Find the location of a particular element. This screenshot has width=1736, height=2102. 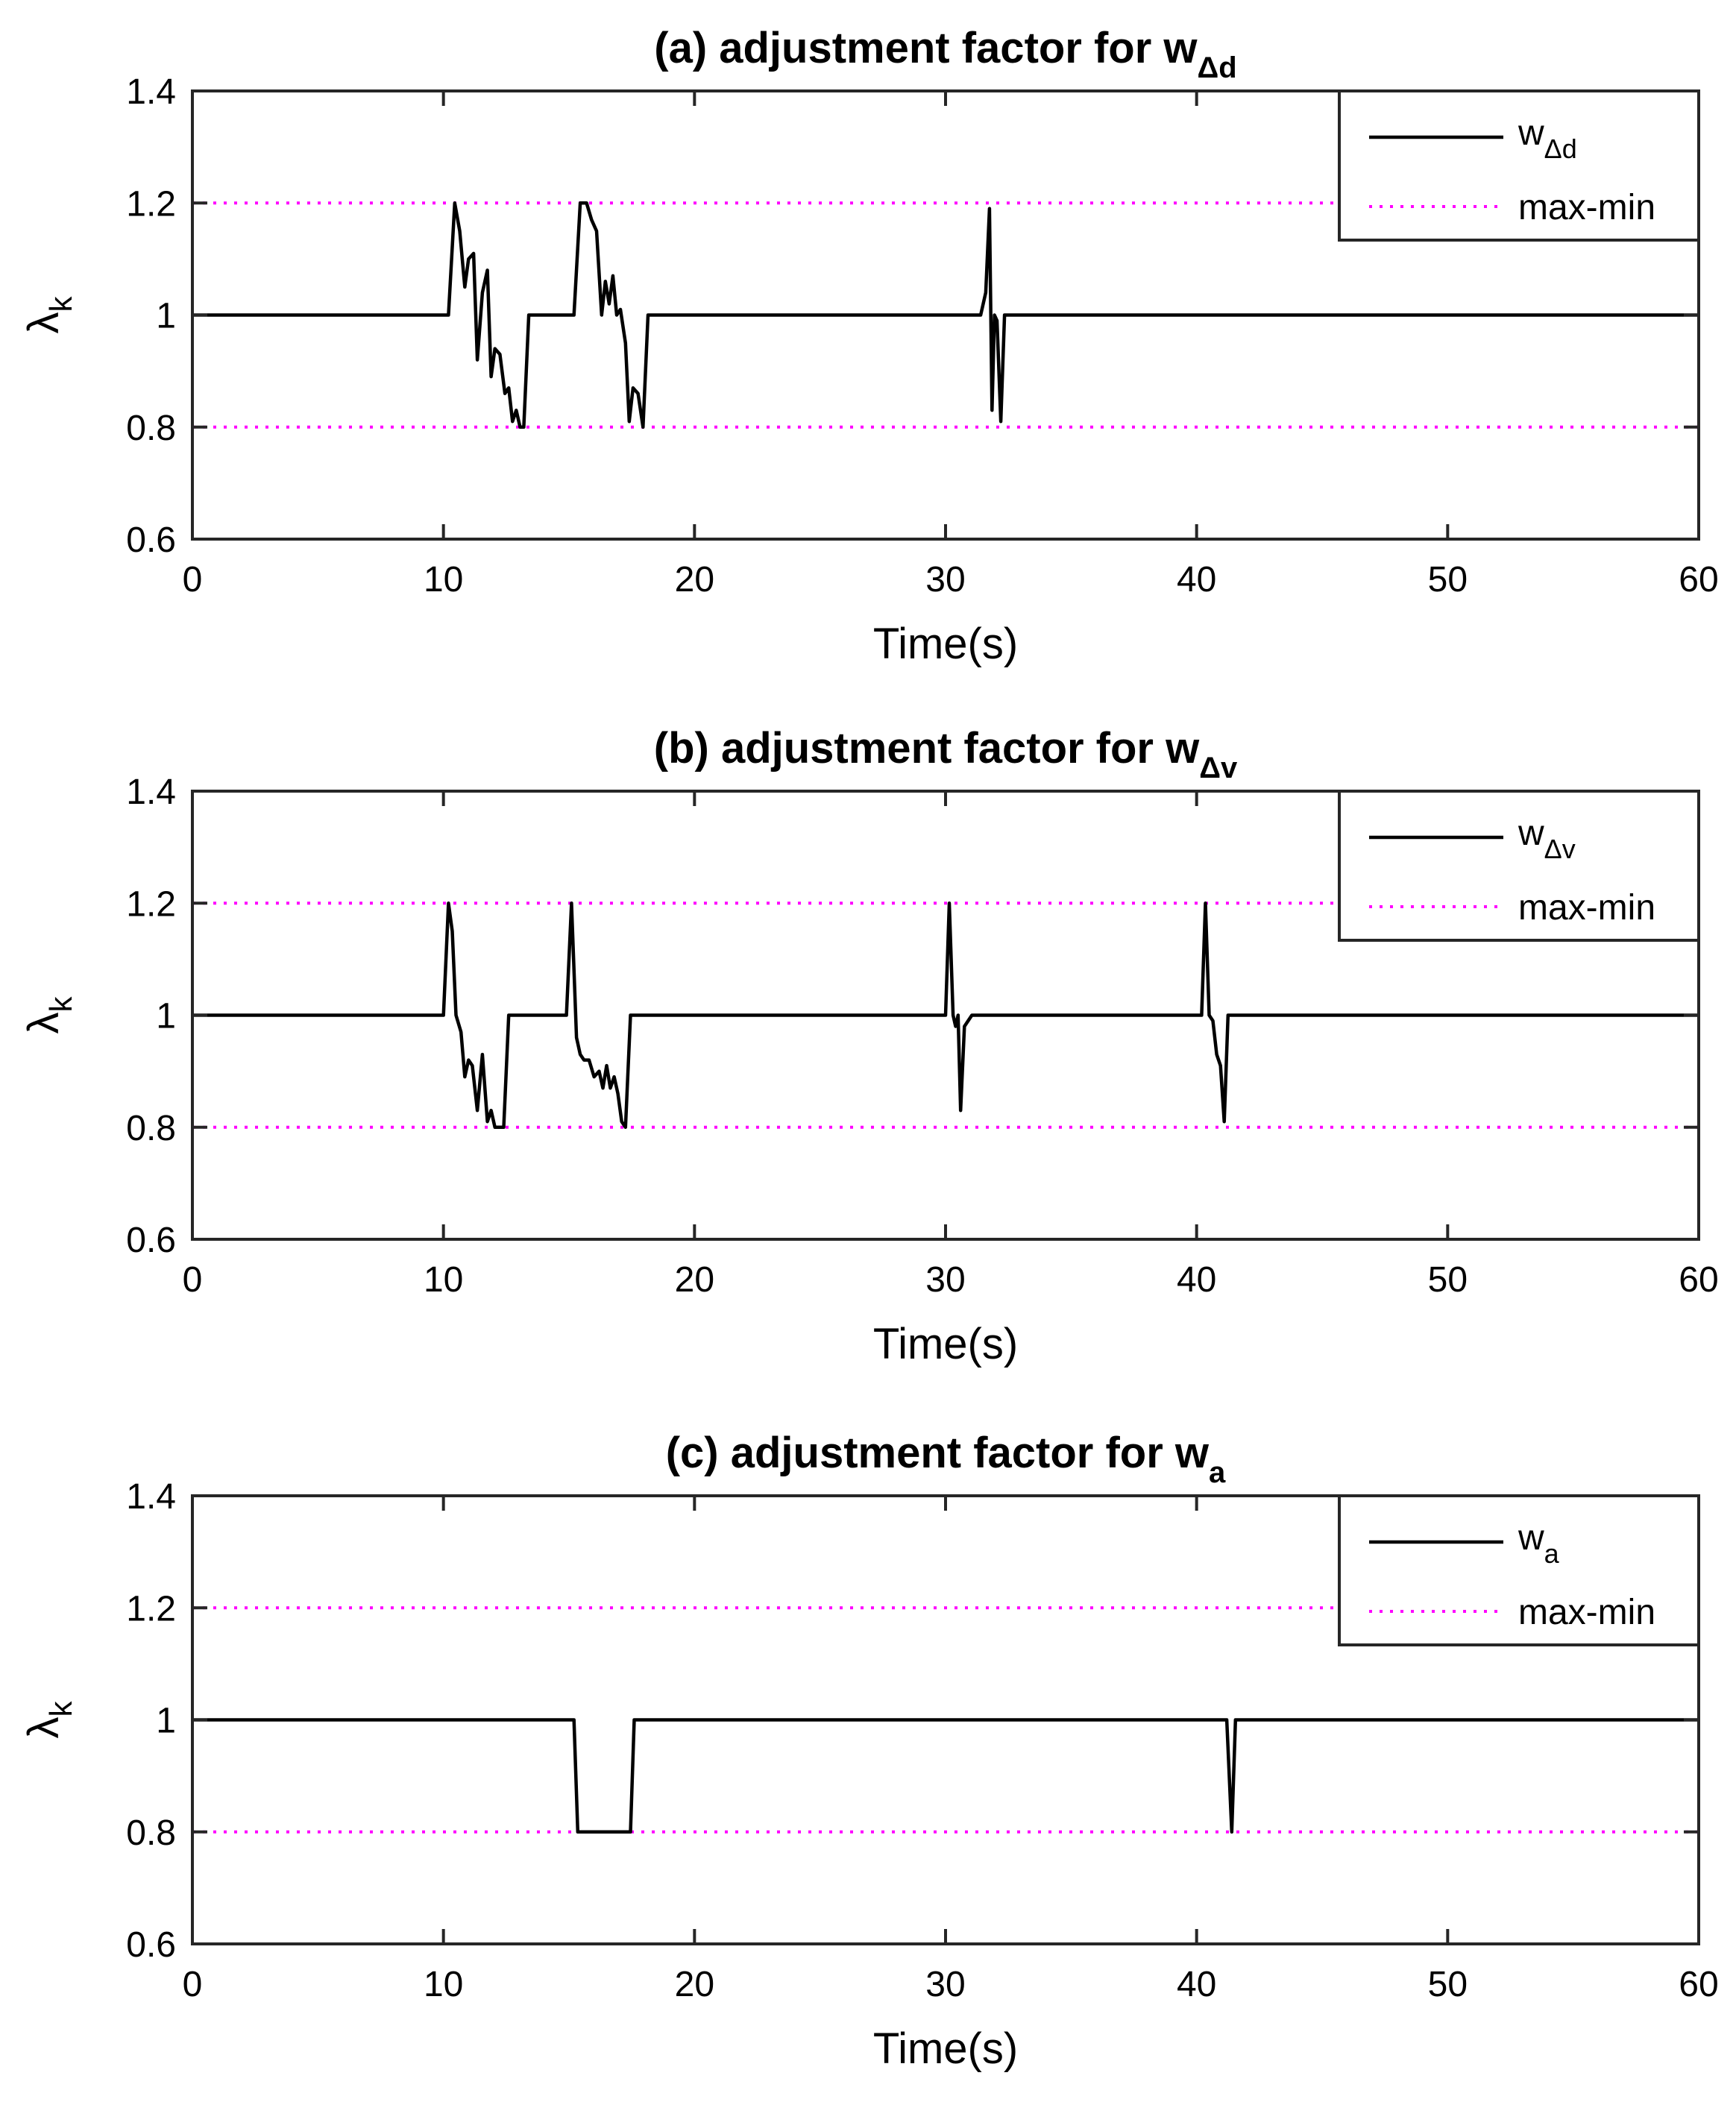

chart-title: (a) adjustment factor for wΔd is located at coordinates (945, 54).